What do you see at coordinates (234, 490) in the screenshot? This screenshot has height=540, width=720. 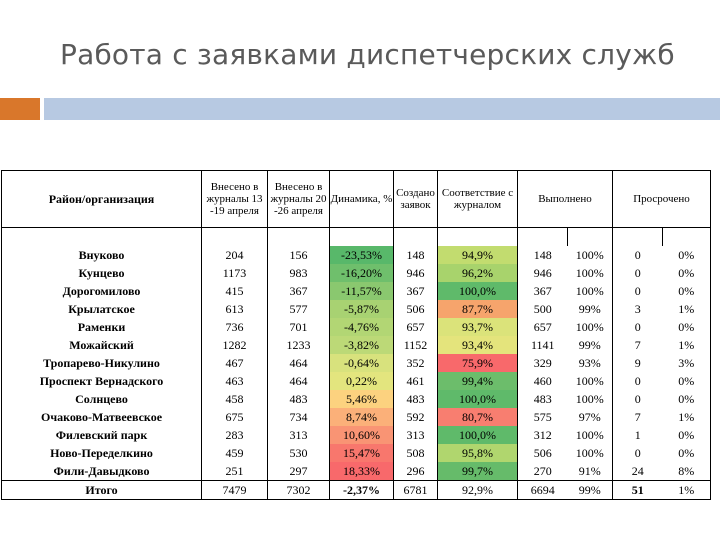 I see `total-entered-prev: 7479` at bounding box center [234, 490].